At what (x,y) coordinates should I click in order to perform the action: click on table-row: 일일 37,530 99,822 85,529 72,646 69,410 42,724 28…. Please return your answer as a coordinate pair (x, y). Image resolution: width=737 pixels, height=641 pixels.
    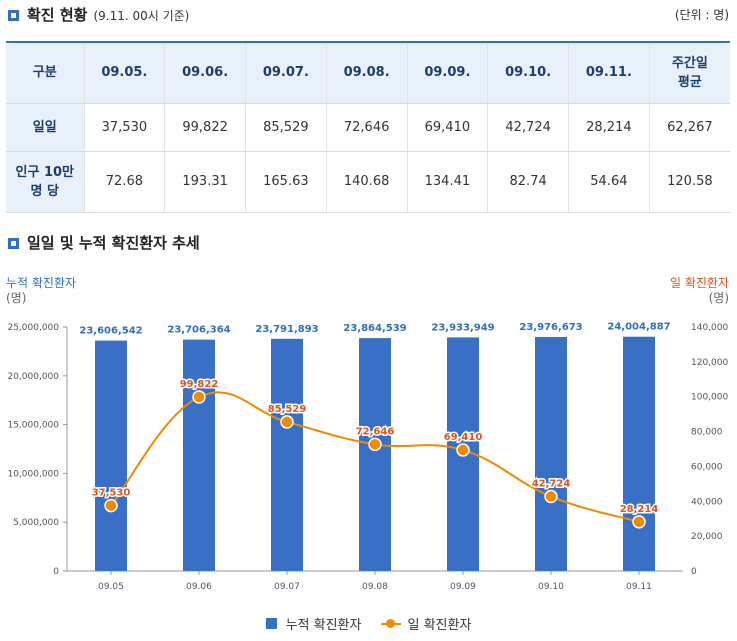
    Looking at the image, I should click on (368, 127).